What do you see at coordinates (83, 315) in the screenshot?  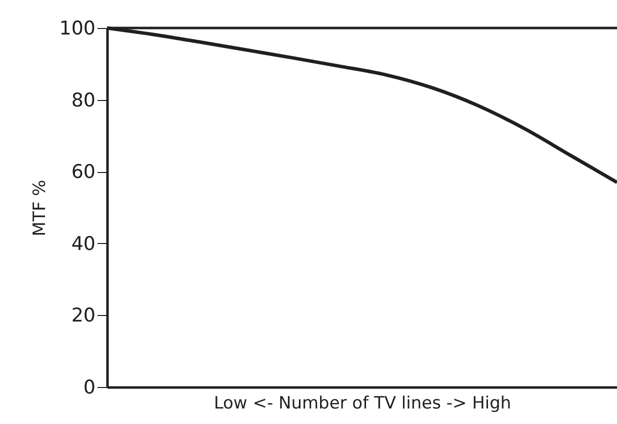 I see `y-tick-label: 20` at bounding box center [83, 315].